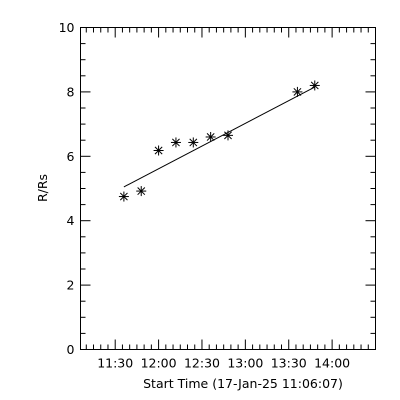 This screenshot has width=400, height=400. I want to click on y-tick-label: 0, so click(71, 349).